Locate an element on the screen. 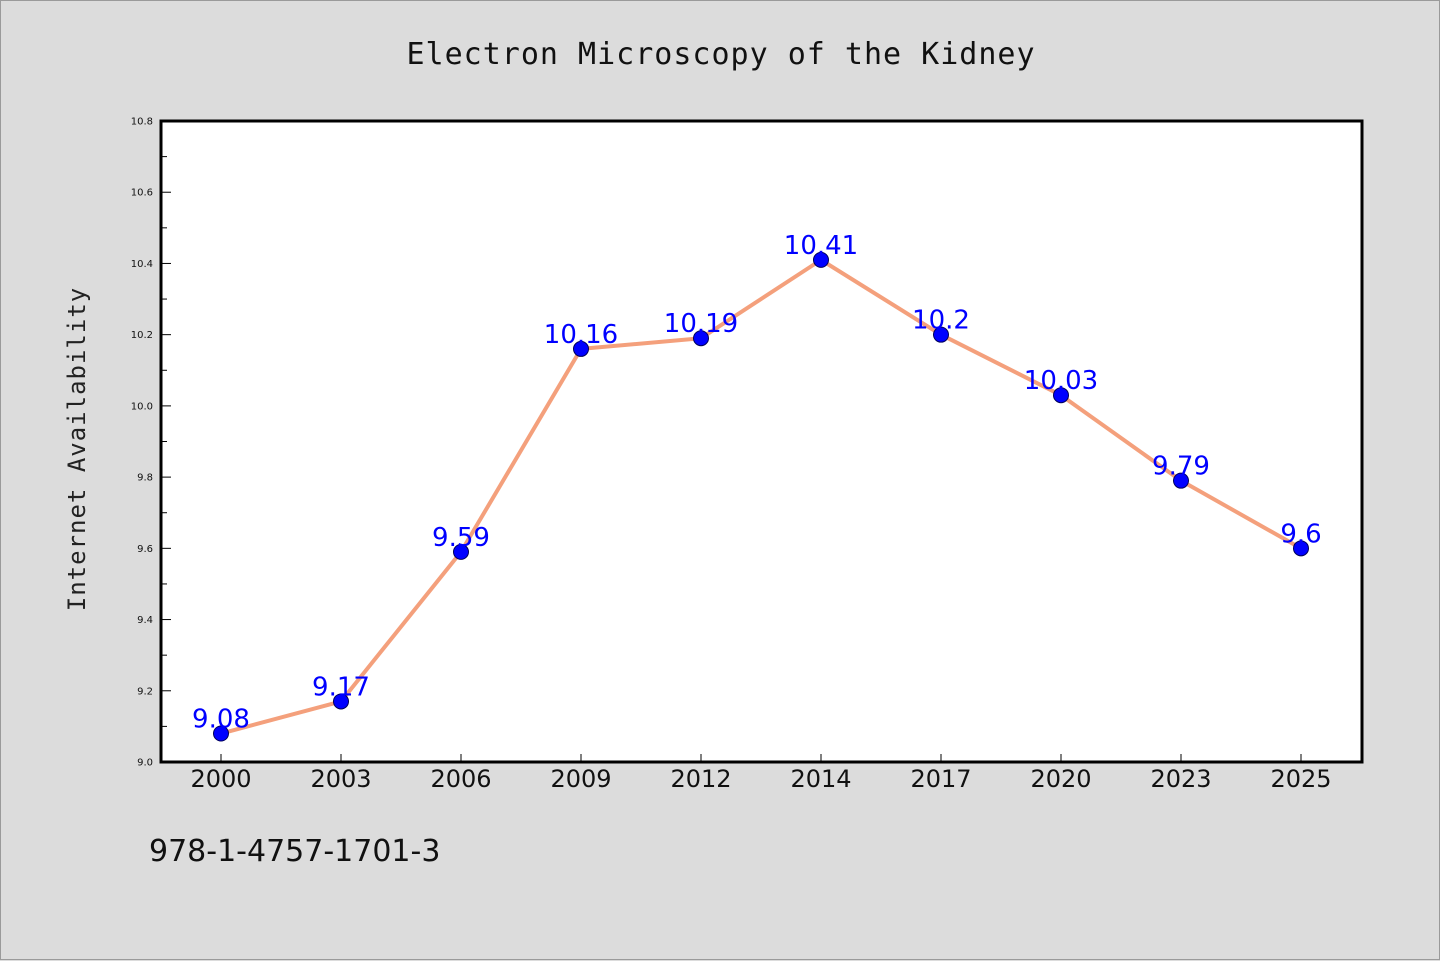  x-tick-label: 2003 is located at coordinates (340, 779).